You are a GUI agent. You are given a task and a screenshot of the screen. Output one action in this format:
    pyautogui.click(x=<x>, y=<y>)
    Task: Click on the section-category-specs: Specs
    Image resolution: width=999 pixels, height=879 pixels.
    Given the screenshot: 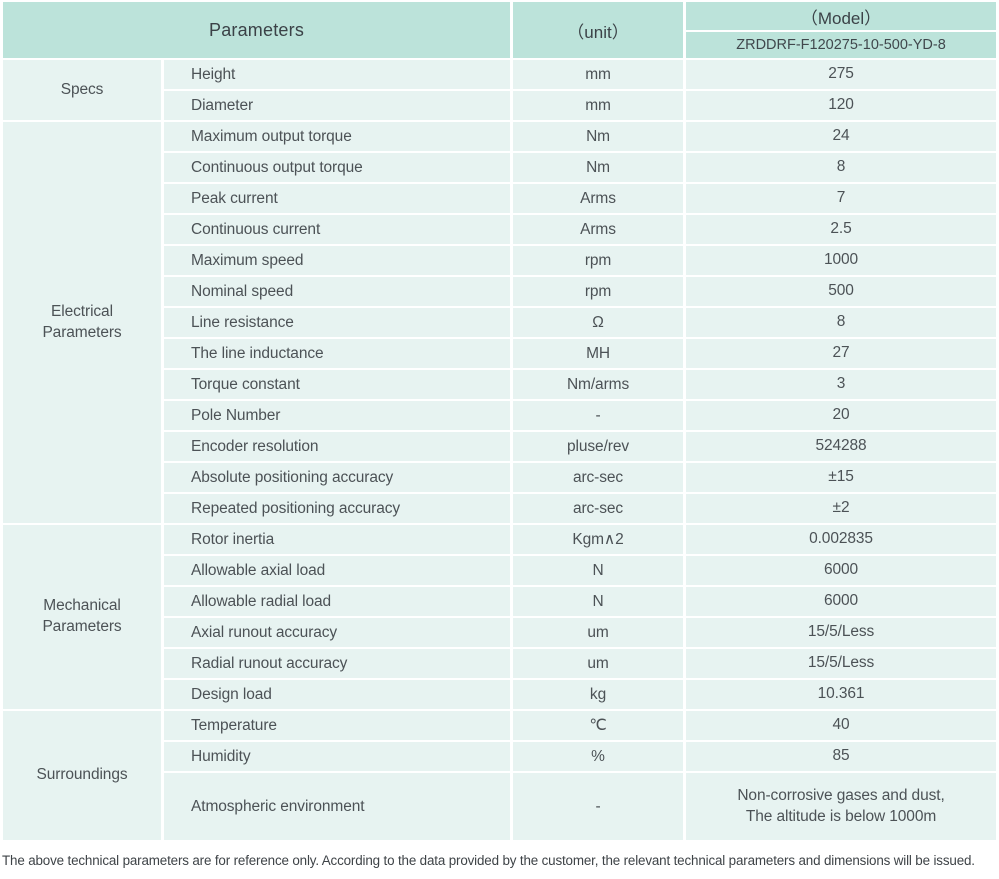 What is the action you would take?
    pyautogui.click(x=82, y=90)
    